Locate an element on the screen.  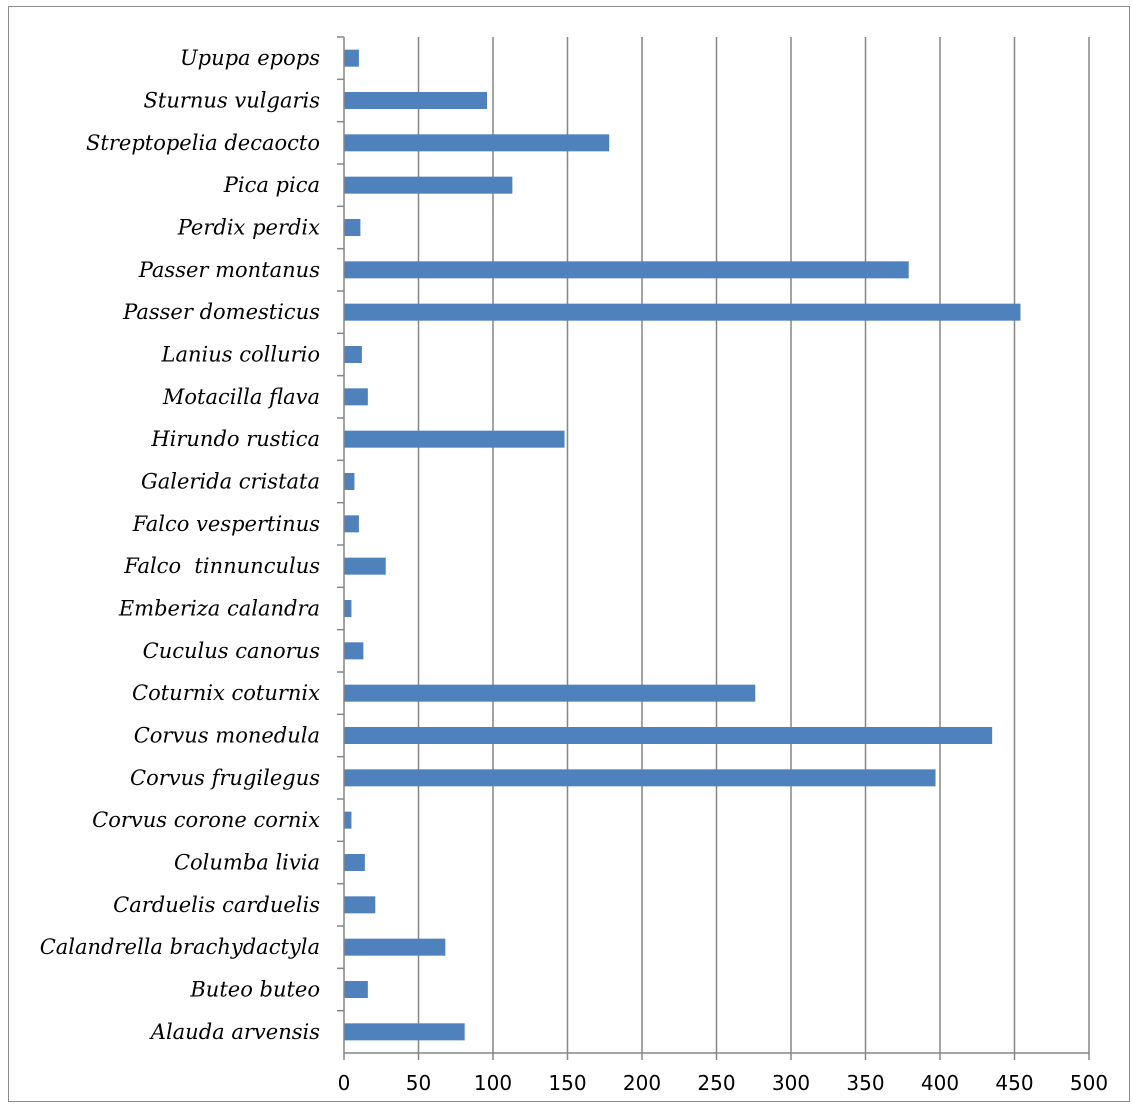
x-tick-label: 400 is located at coordinates (940, 1083).